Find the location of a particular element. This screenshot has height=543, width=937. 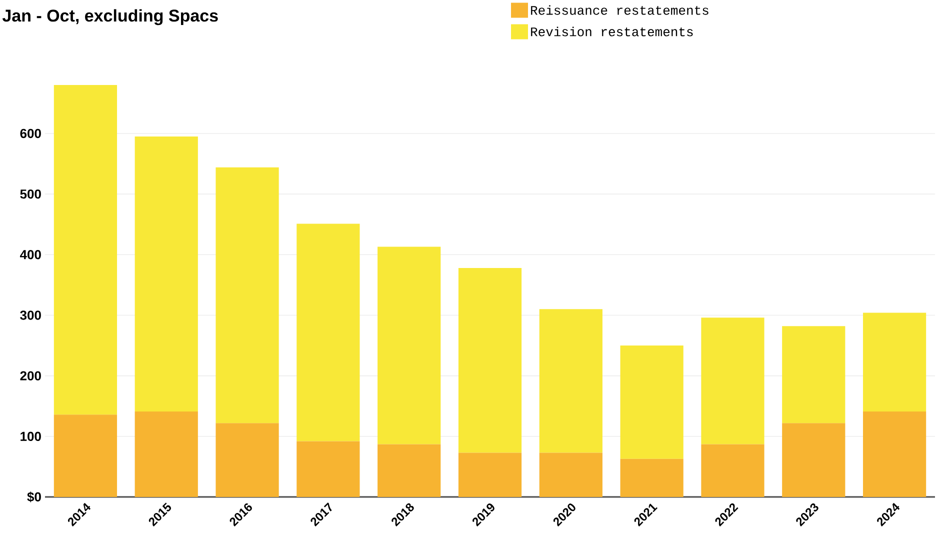

legend-label: Reissuance restatements is located at coordinates (619, 10).